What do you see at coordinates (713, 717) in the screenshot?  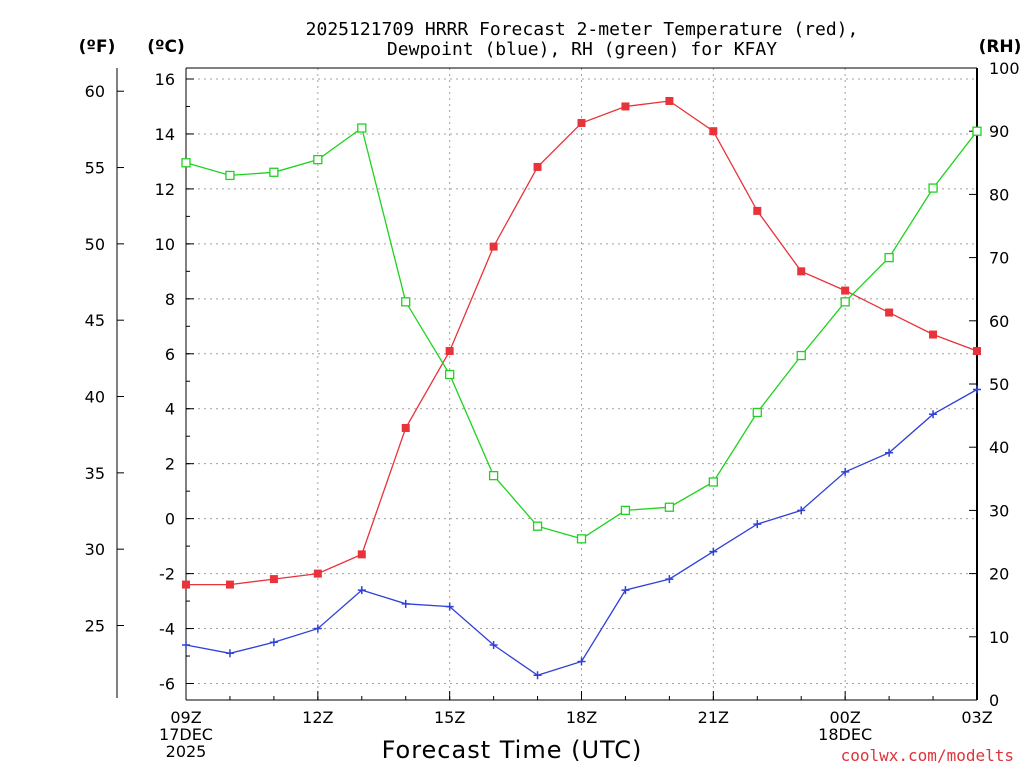 I see `x-tick-label: 21Z` at bounding box center [713, 717].